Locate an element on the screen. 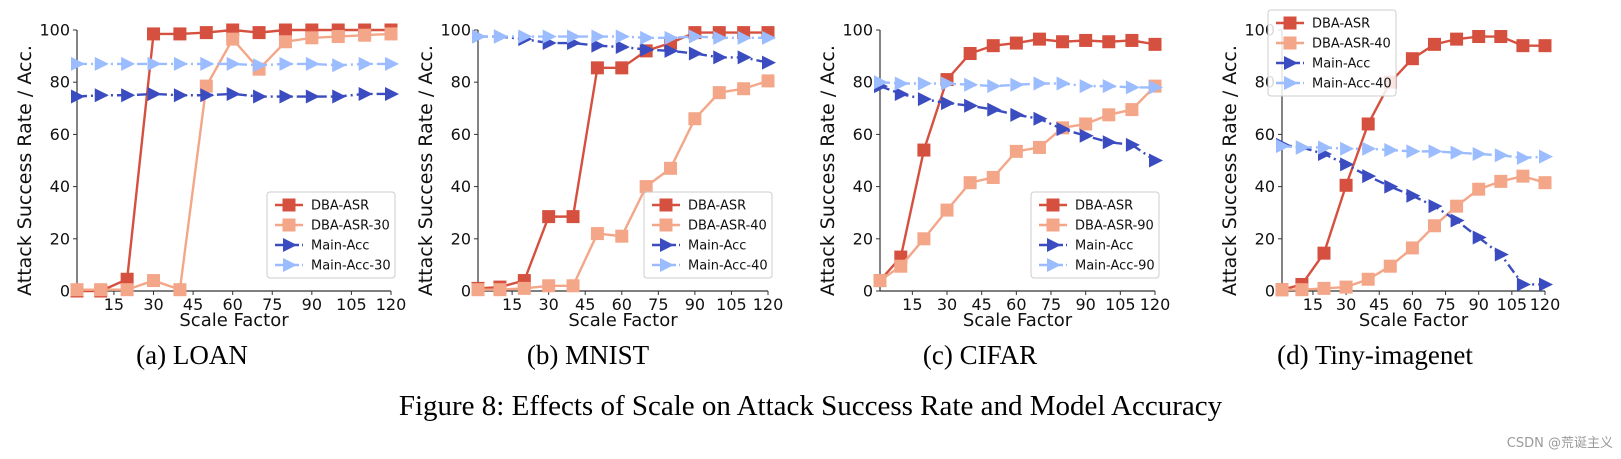 This screenshot has width=1621, height=459. y-tick-label: 100 is located at coordinates (54, 30).